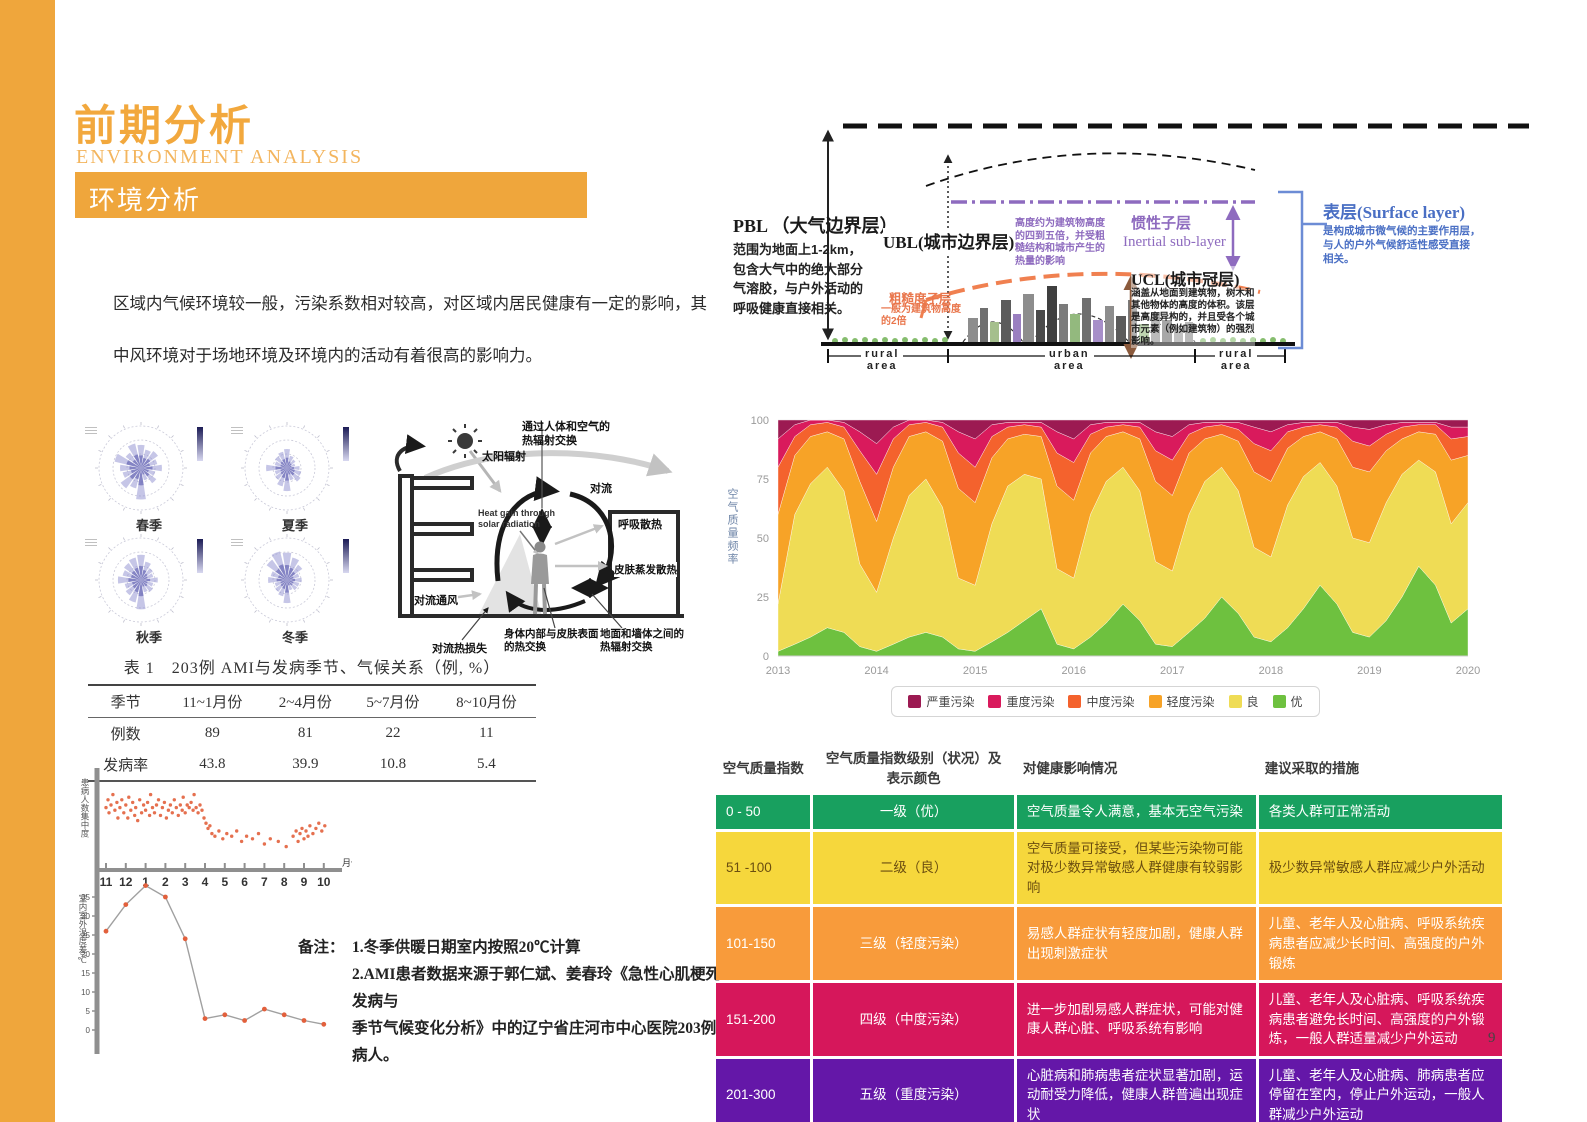 The height and width of the screenshot is (1122, 1587). Describe the element at coordinates (212, 733) in the screenshot. I see `ami-cell: 89` at that location.